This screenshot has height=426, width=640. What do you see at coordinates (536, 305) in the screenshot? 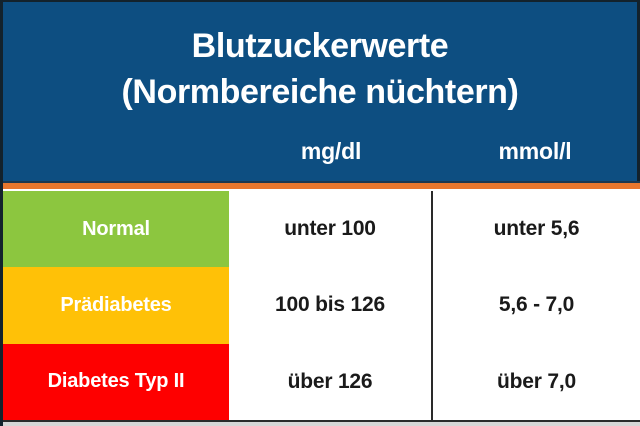
I see `row-value-praediabetes-mmoll: 5,6 - 7,0` at bounding box center [536, 305].